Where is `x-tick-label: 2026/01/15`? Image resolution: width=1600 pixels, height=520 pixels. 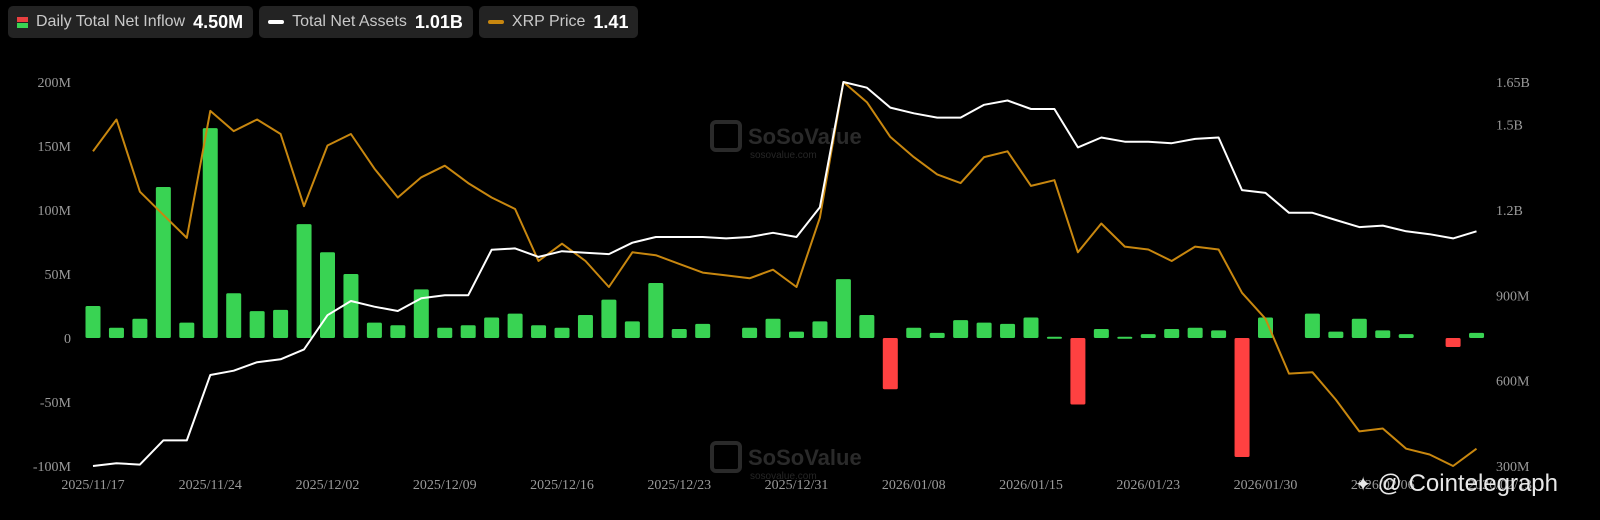
x-tick-label: 2026/01/15 is located at coordinates (1031, 485).